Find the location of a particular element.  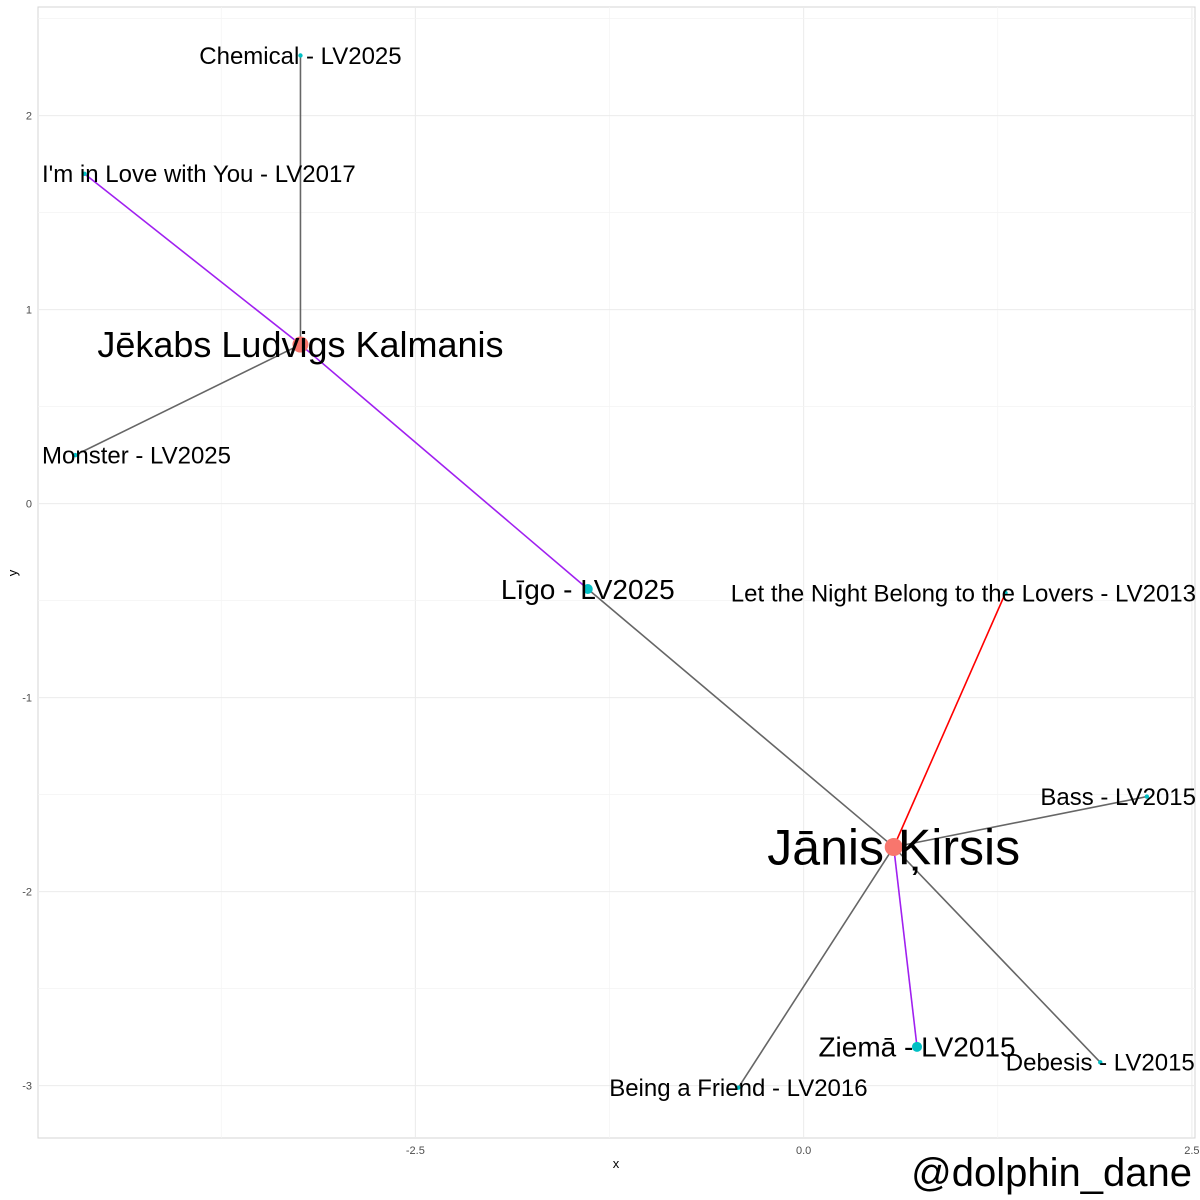

node-jekabs is located at coordinates (300, 344).